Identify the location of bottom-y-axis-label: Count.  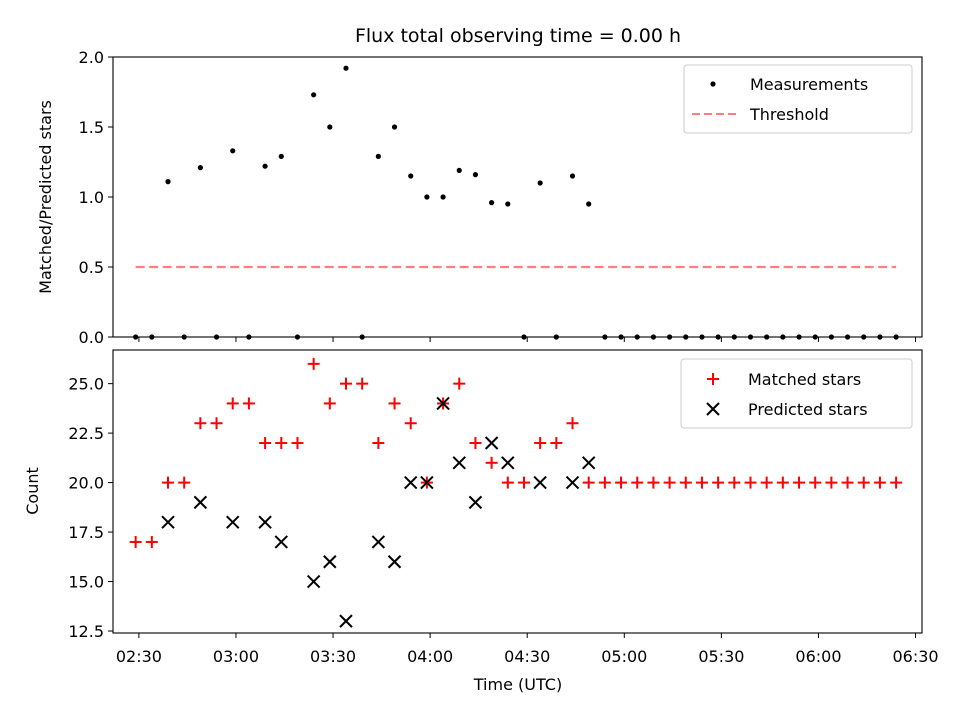
(32, 491).